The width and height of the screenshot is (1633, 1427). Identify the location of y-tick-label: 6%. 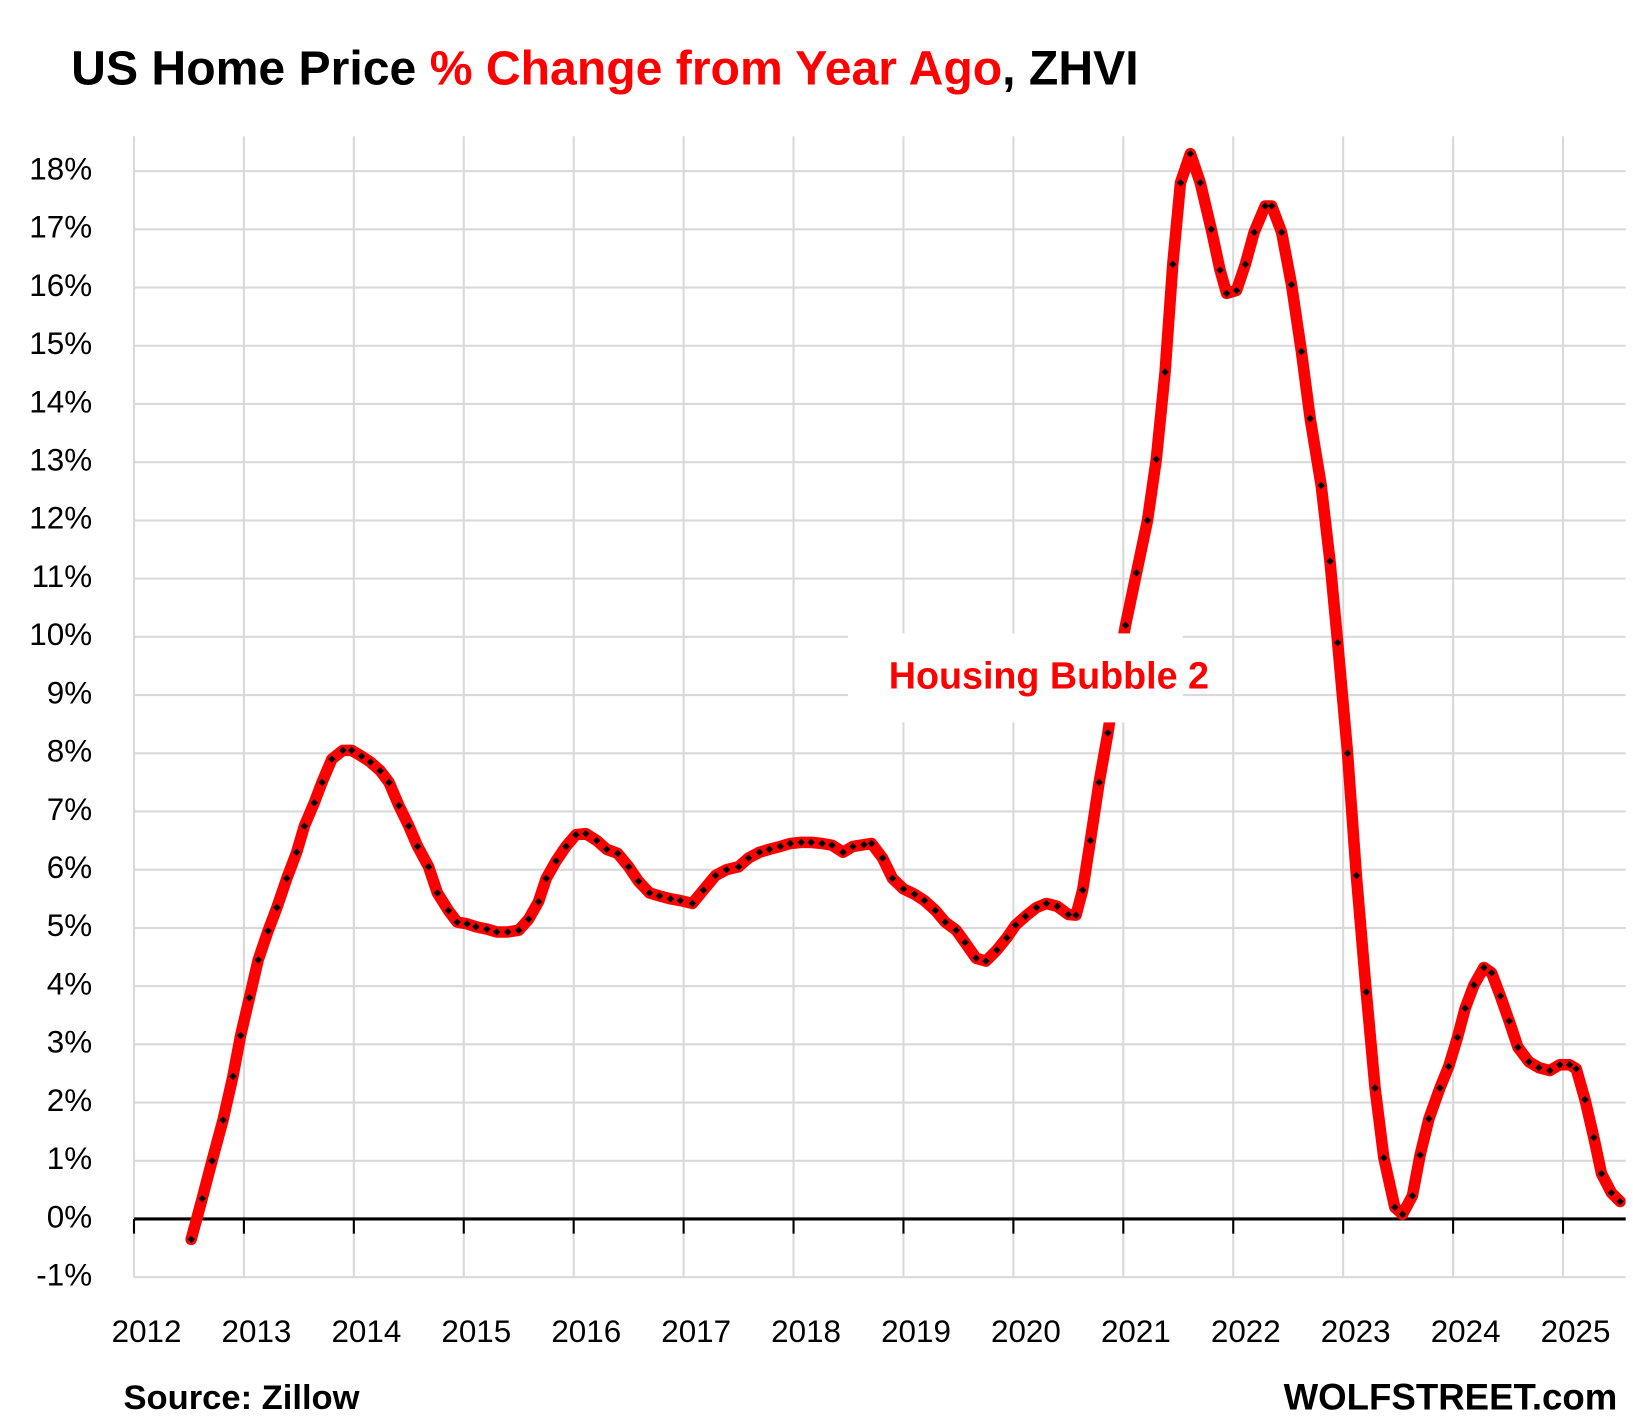
(69, 867).